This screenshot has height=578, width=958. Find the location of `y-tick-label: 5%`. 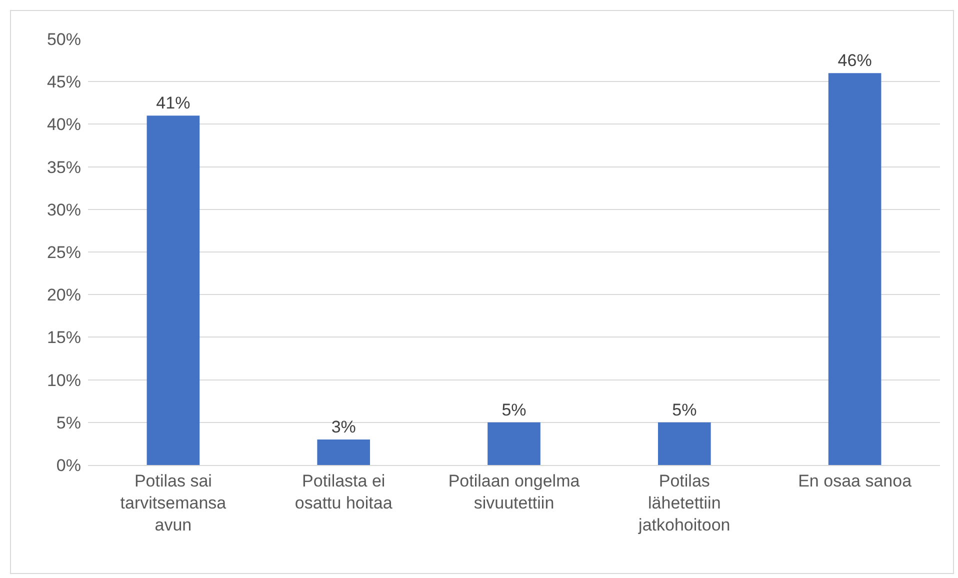

y-tick-label: 5% is located at coordinates (68, 422).